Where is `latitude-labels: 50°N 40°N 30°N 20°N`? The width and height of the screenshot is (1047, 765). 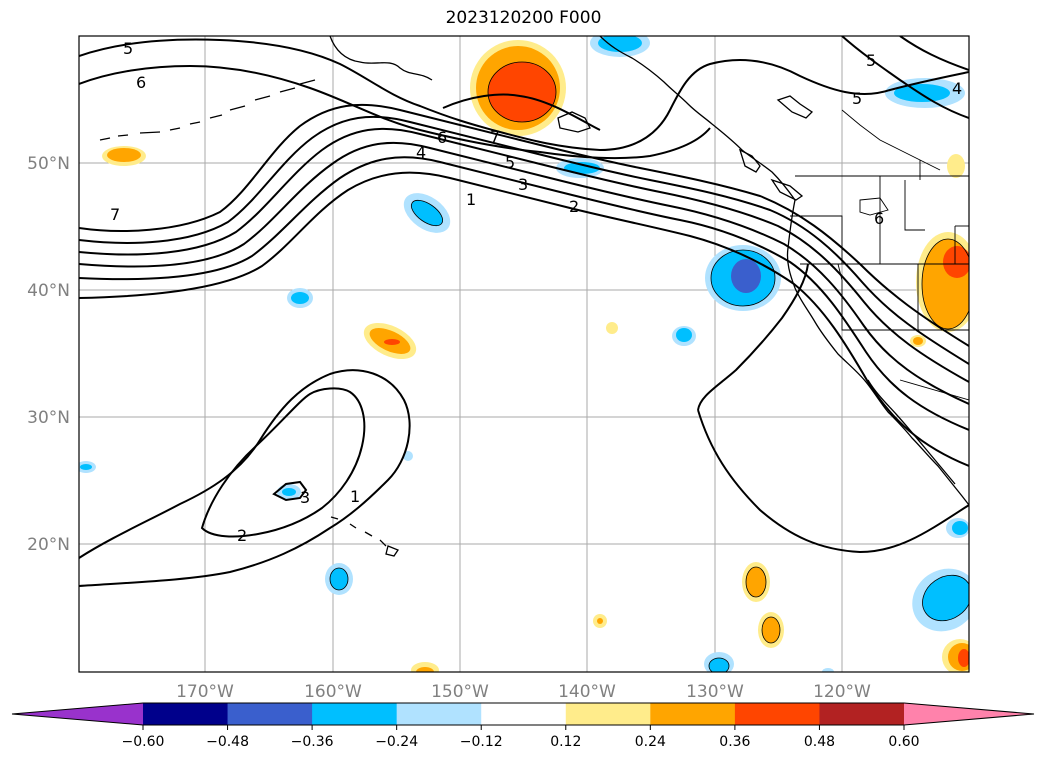 latitude-labels: 50°N 40°N 30°N 20°N is located at coordinates (48, 354).